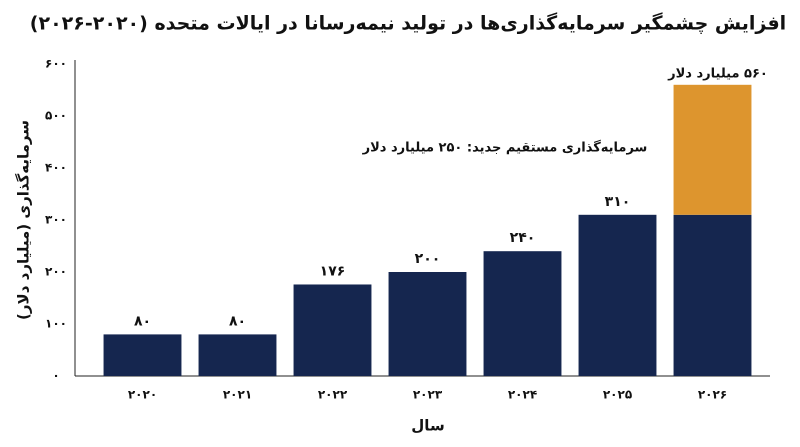  What do you see at coordinates (617, 395) in the screenshot?
I see `x-tick-label: ۲۰۲۵` at bounding box center [617, 395].